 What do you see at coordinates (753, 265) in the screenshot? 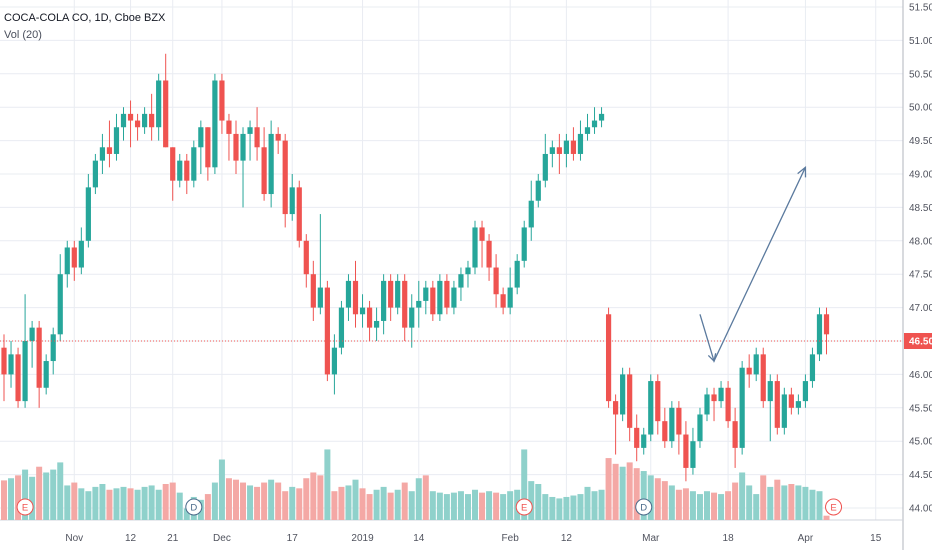
I see `projection-arrow-line` at bounding box center [753, 265].